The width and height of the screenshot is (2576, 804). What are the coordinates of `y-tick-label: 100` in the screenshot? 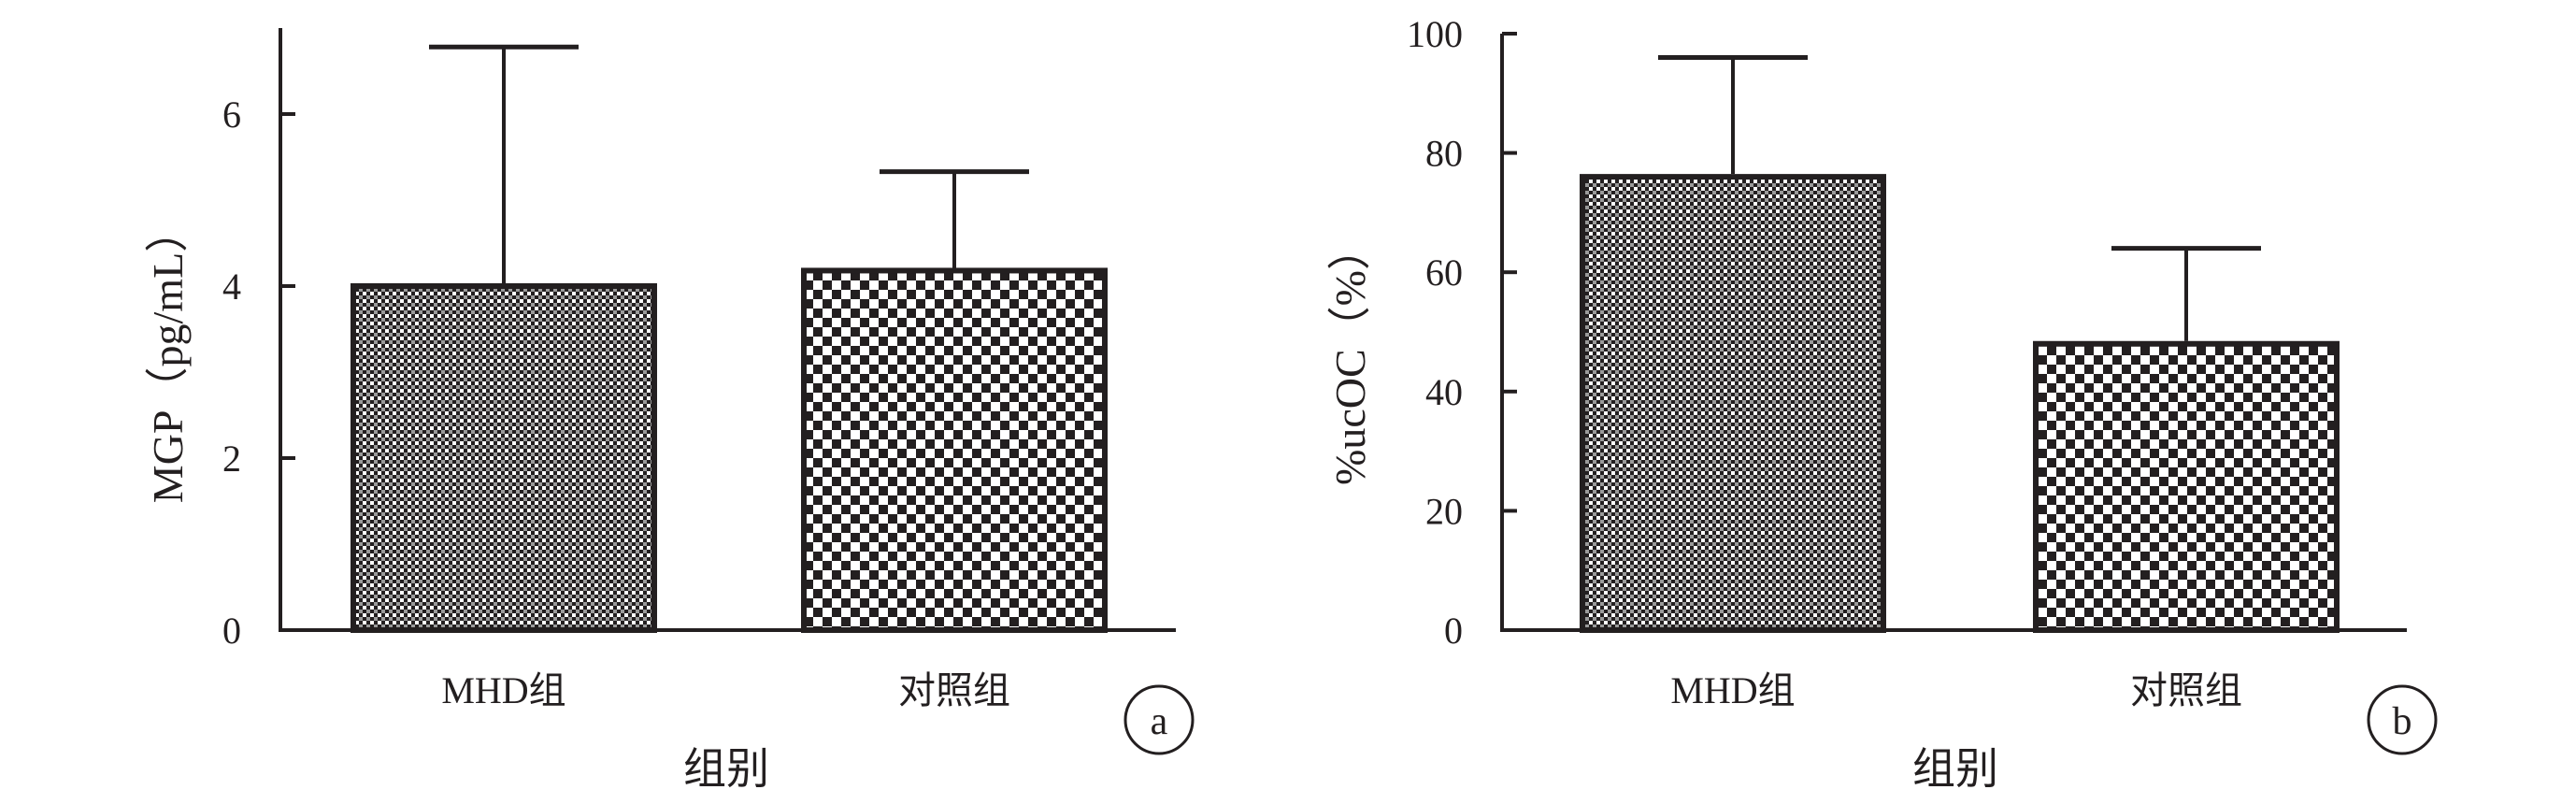 It's located at (1435, 34).